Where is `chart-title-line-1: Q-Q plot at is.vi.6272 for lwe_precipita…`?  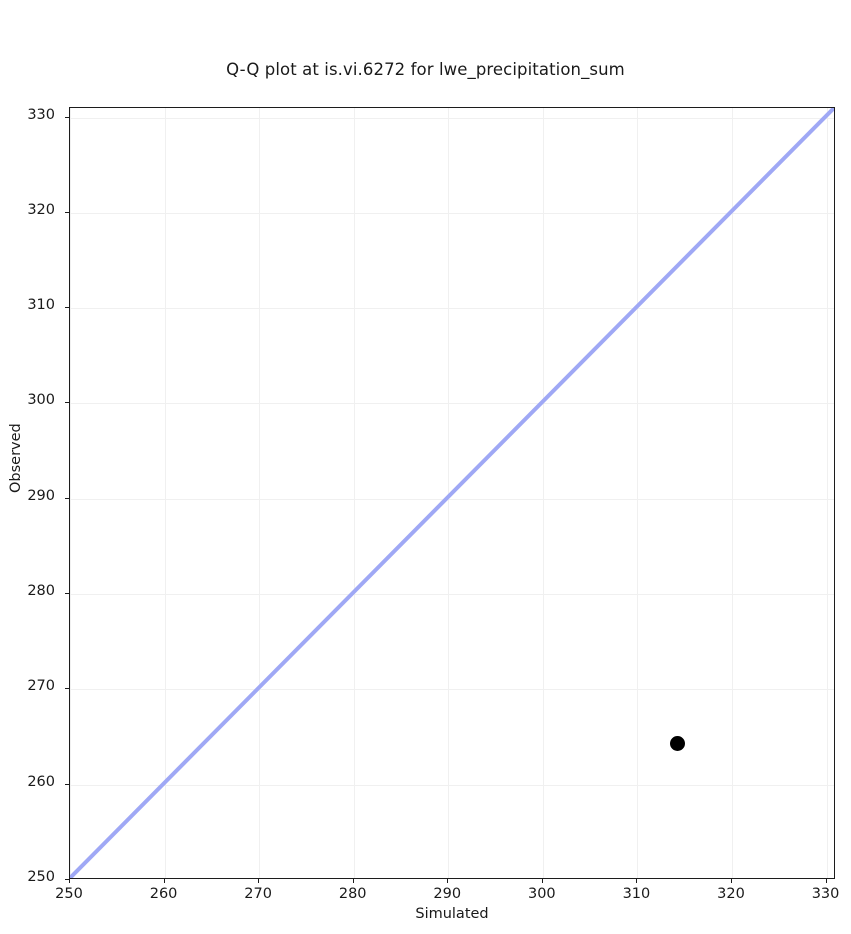
chart-title-line-1: Q-Q plot at is.vi.6272 for lwe_precipita… is located at coordinates (425, 69).